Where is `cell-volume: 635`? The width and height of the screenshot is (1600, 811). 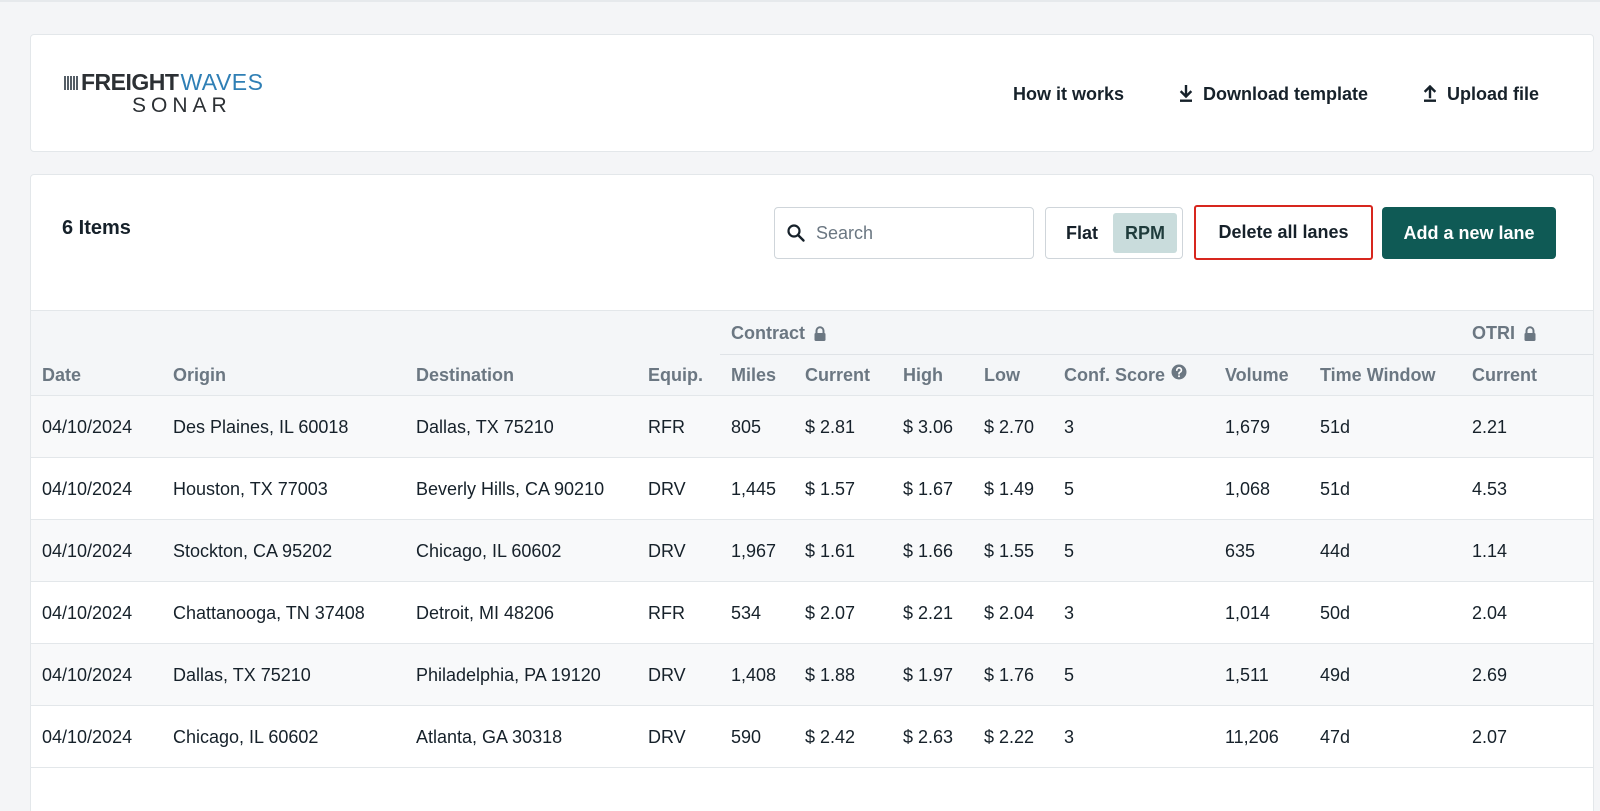
cell-volume: 635 is located at coordinates (1240, 551).